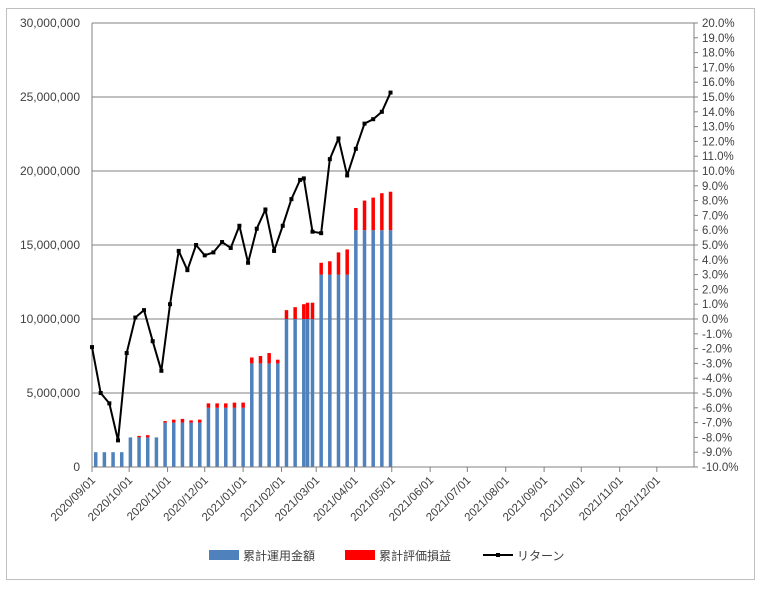 The height and width of the screenshot is (589, 762). Describe the element at coordinates (718, 24) in the screenshot. I see `right-axis-tick-label: 20.0%` at that location.